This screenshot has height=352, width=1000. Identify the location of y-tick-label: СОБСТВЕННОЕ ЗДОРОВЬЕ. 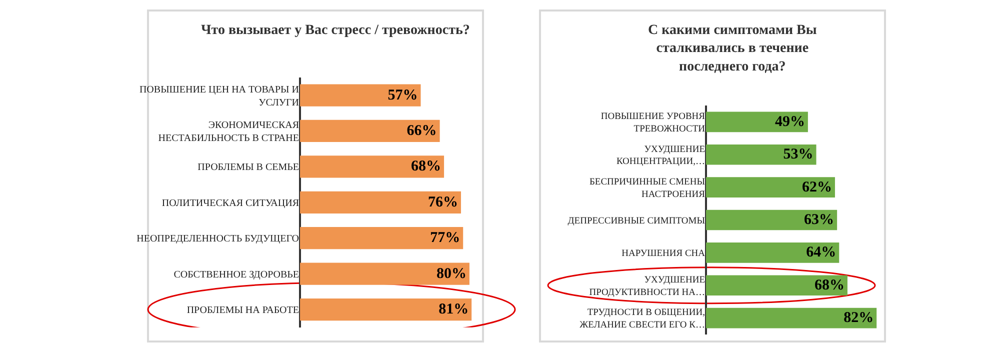
(236, 274).